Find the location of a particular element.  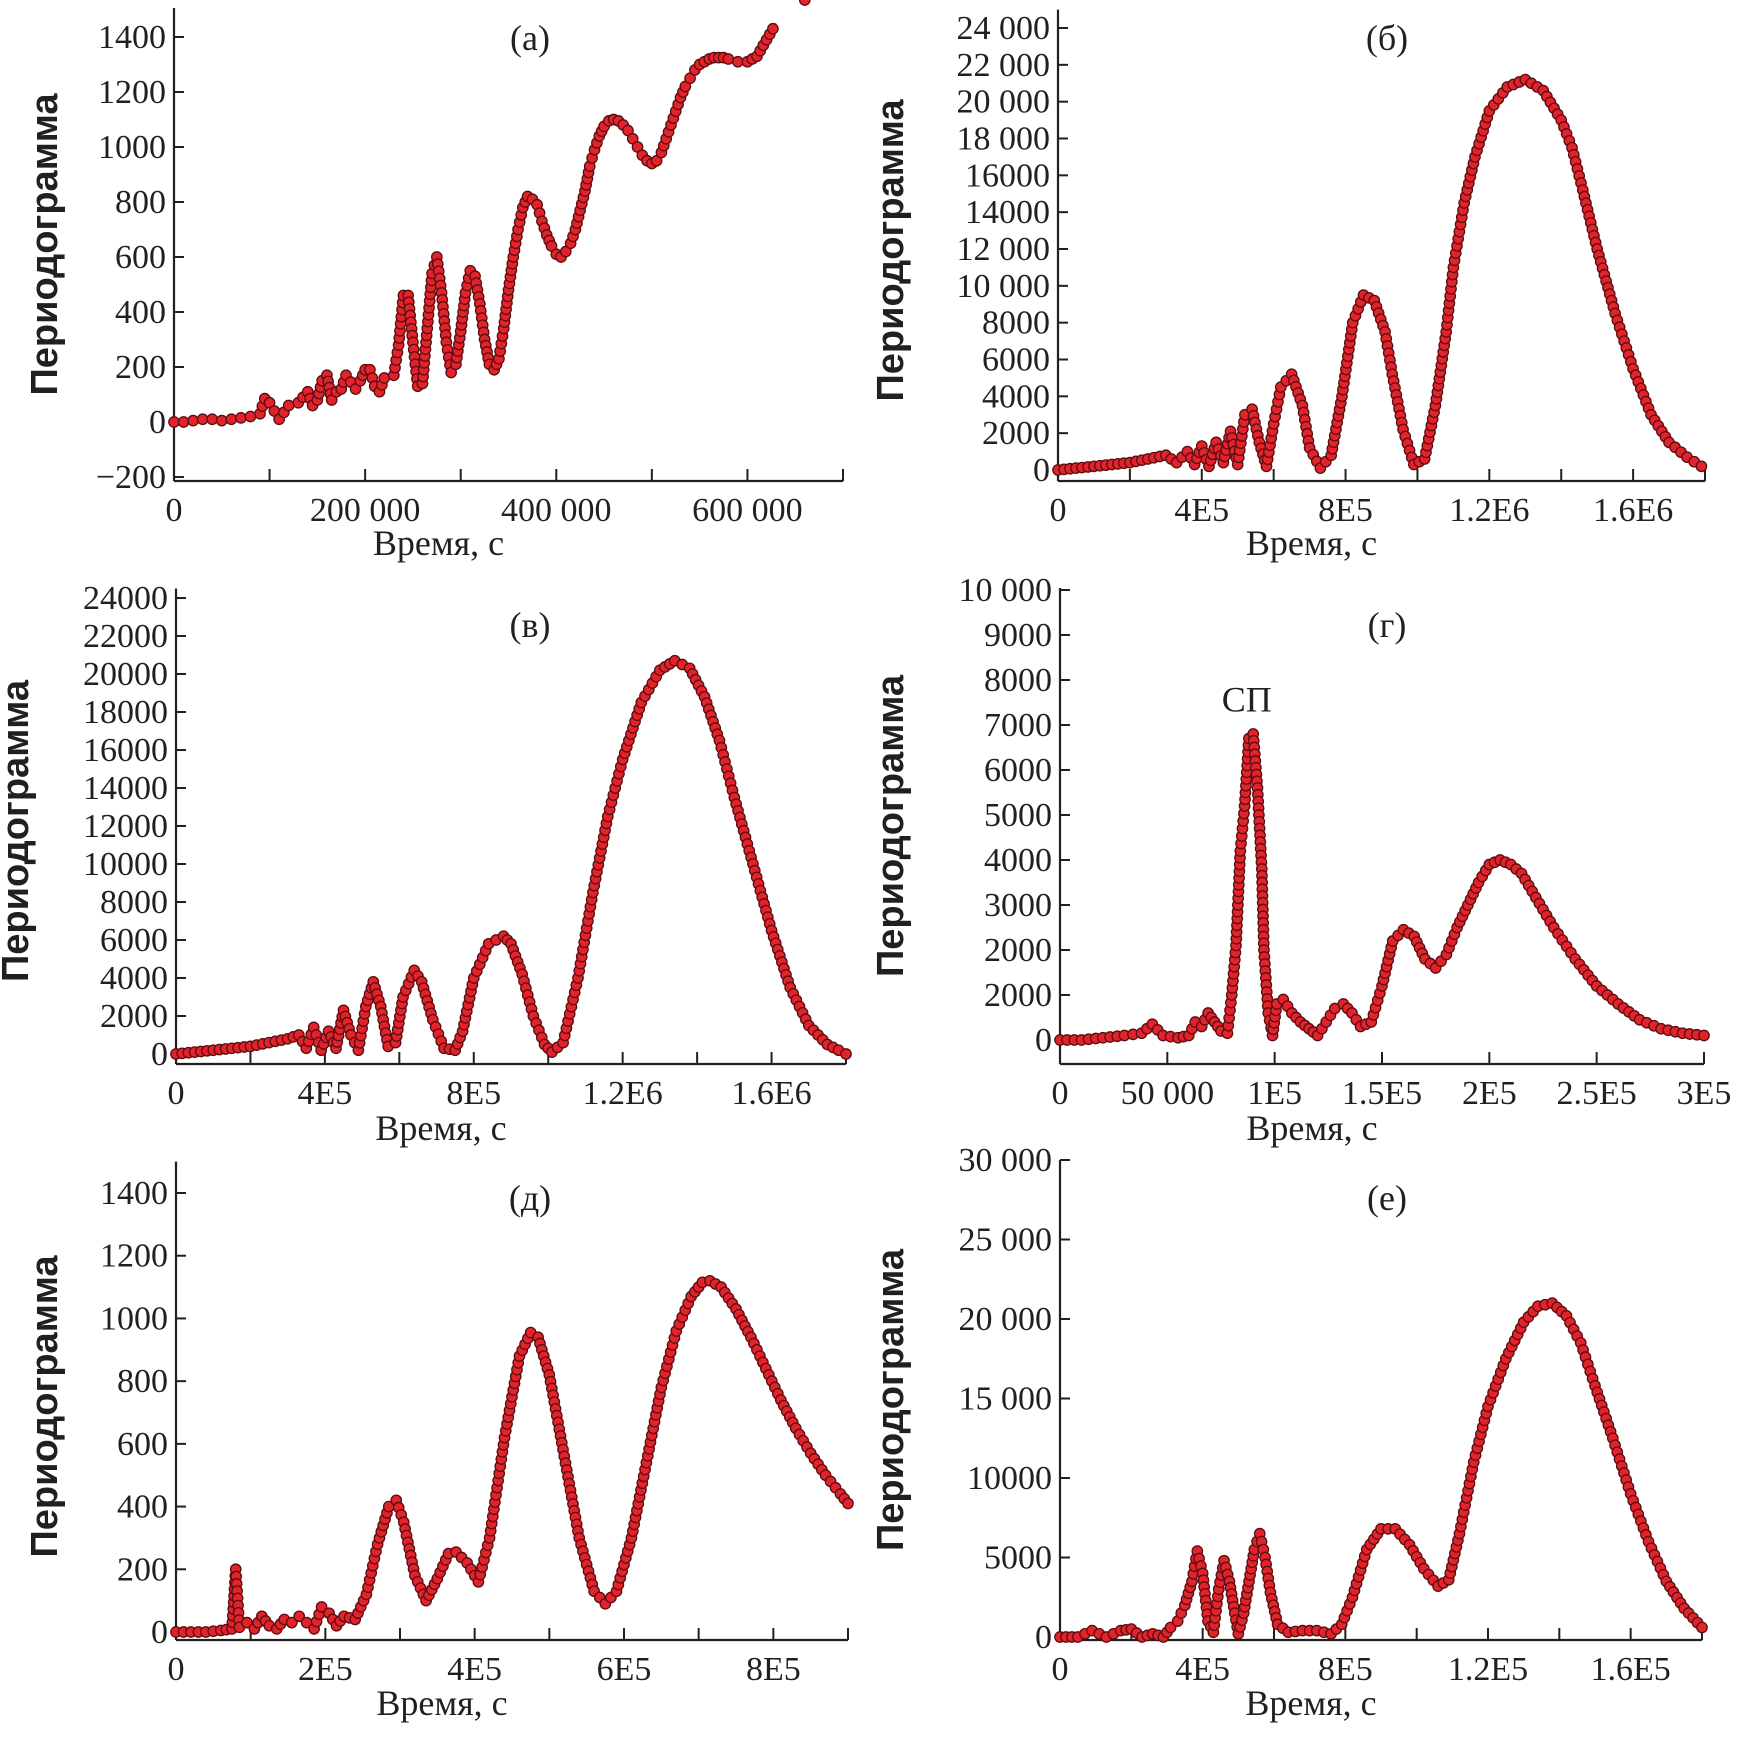

y-tick-label: 600 is located at coordinates (142, 1444).